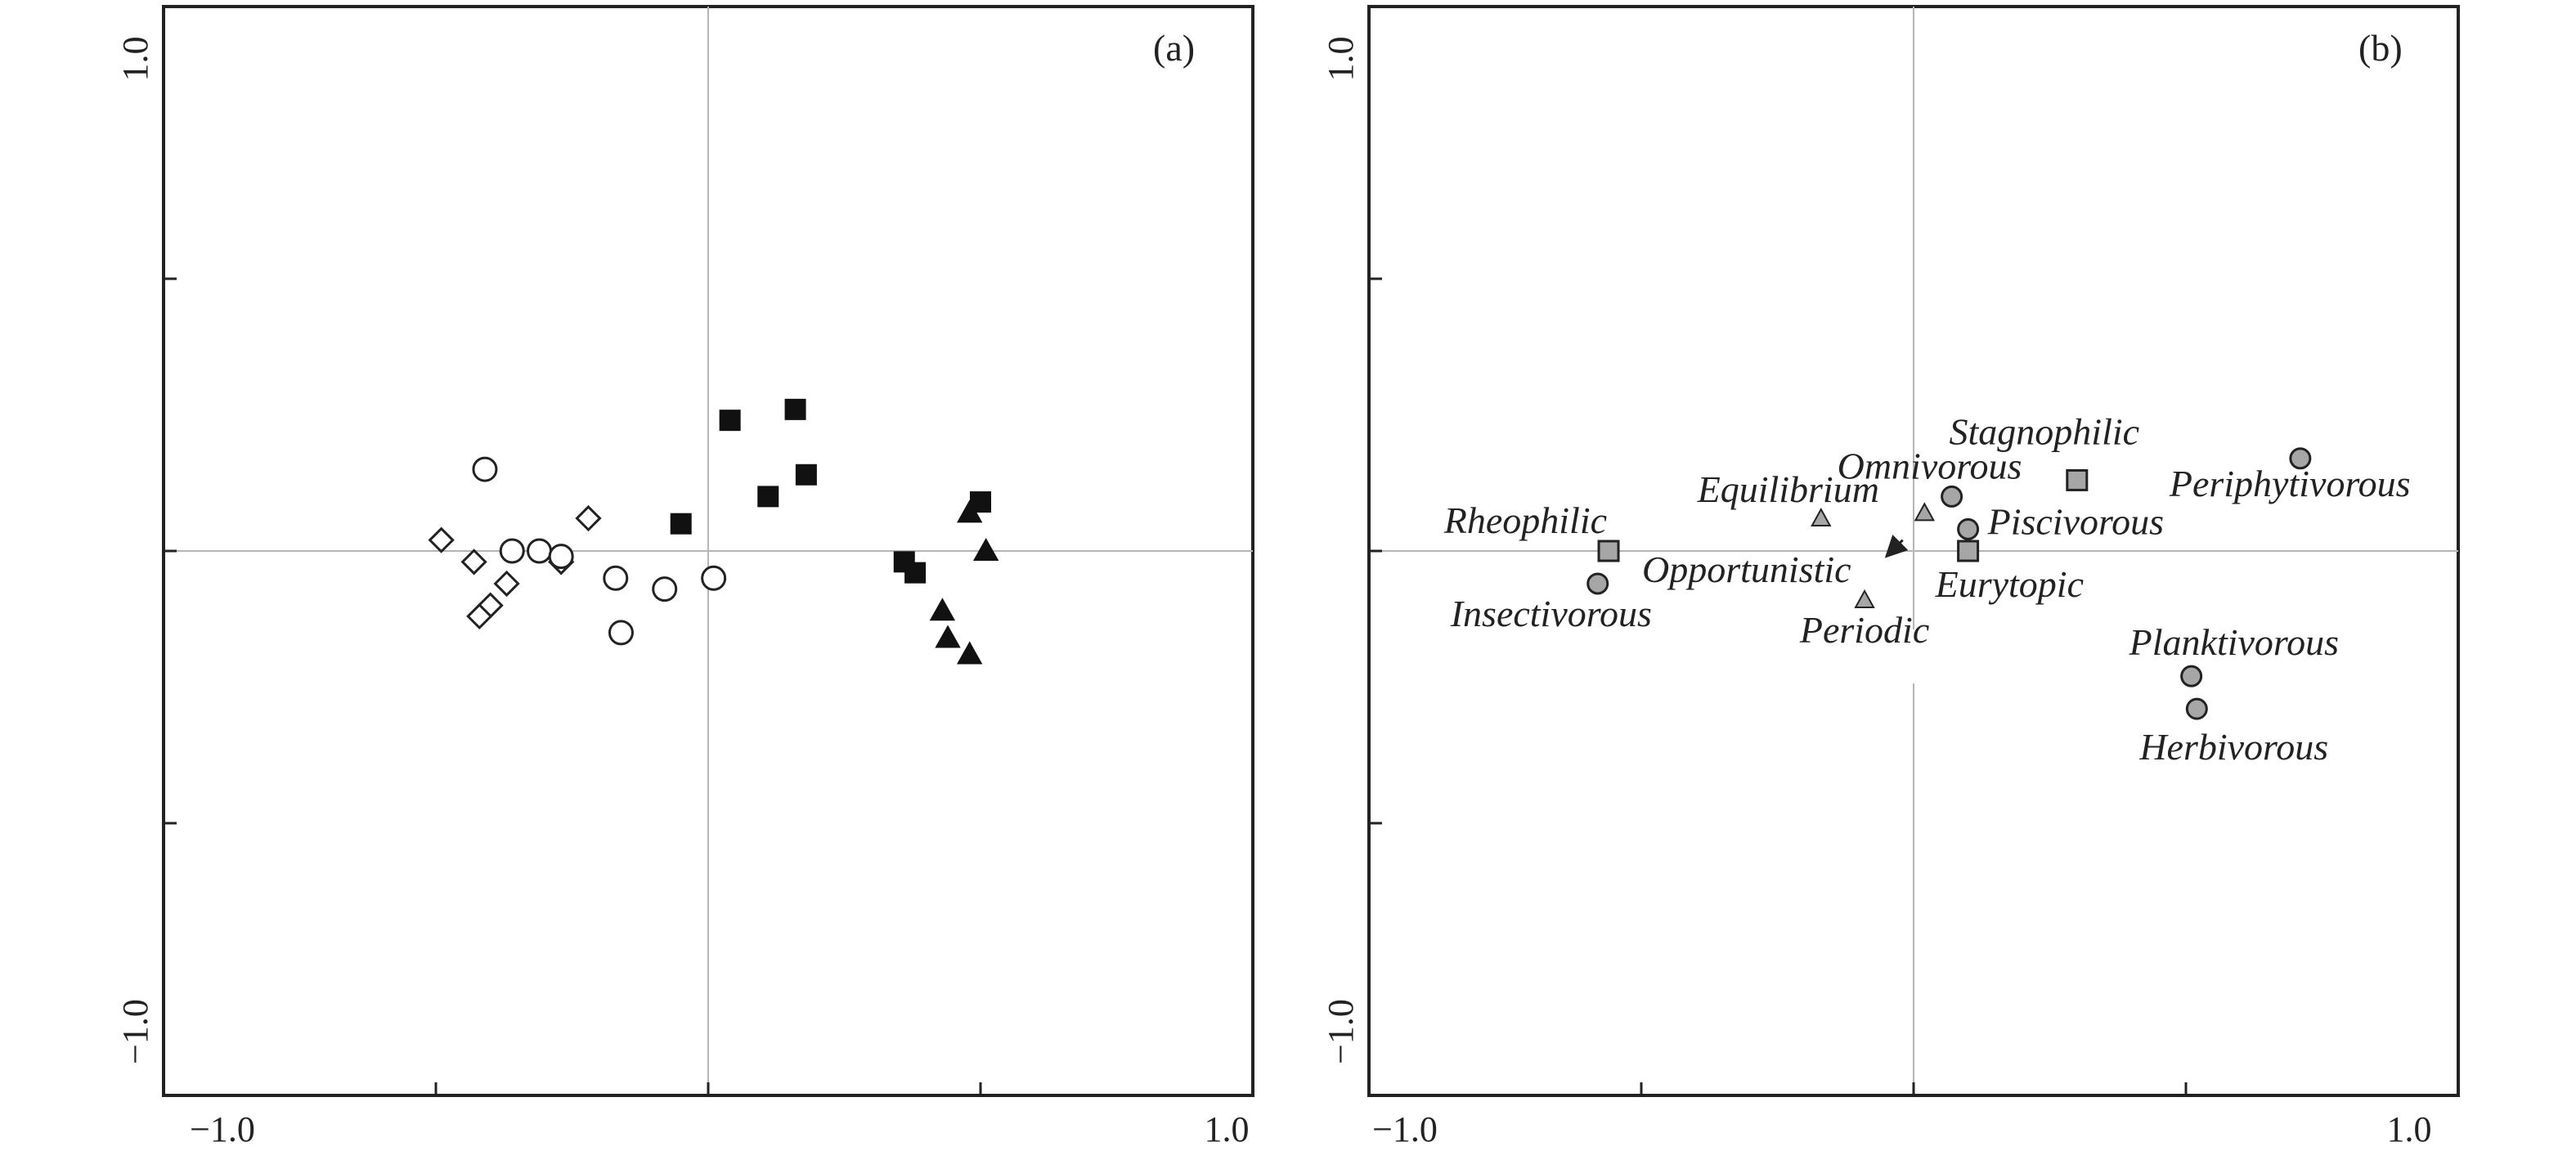 This screenshot has height=1151, width=2576. I want to click on trait-label: Omnivorous, so click(1930, 466).